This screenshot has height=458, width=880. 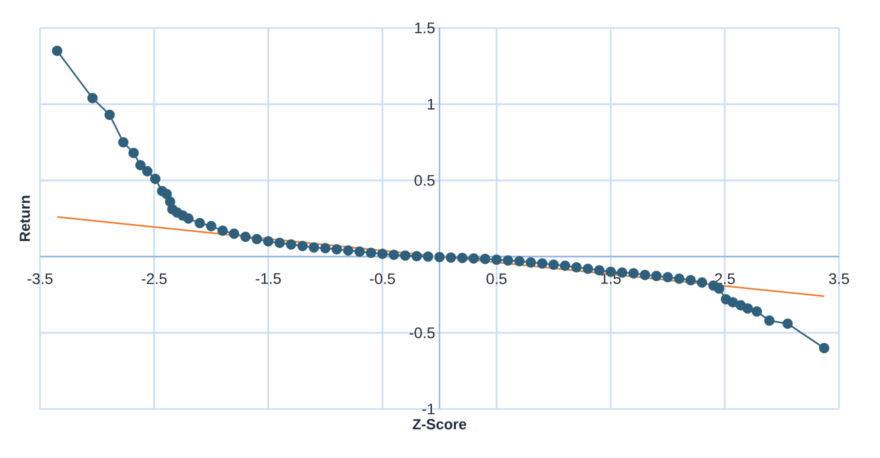 I want to click on y-tick-label: 1.5, so click(x=425, y=28).